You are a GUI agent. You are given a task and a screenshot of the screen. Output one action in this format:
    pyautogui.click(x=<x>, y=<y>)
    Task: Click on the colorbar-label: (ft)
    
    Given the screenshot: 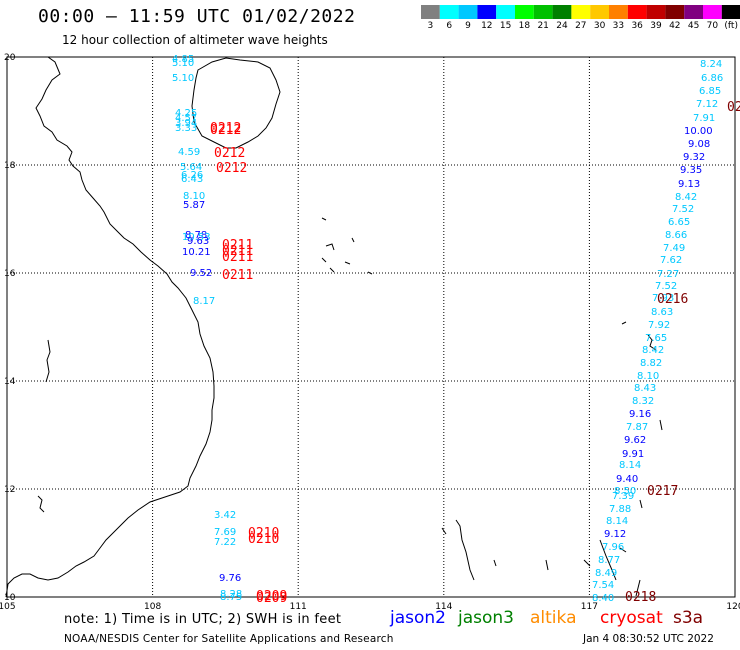 What is the action you would take?
    pyautogui.click(x=731, y=26)
    